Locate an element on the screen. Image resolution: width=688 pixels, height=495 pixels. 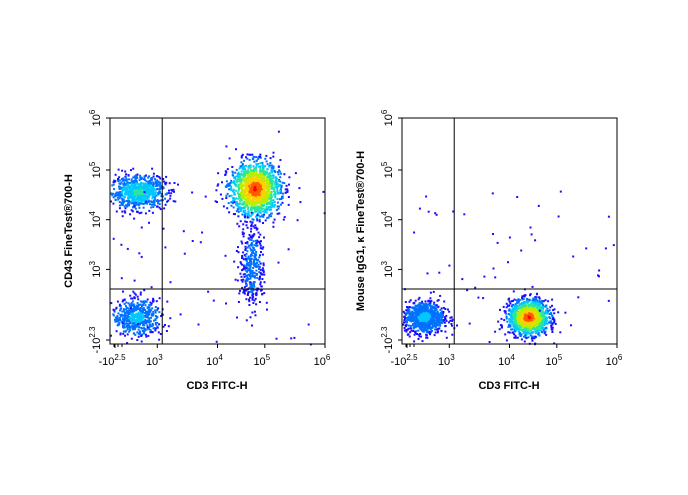
x-axis-label-1: CD3 FITC-H is located at coordinates (216, 386).